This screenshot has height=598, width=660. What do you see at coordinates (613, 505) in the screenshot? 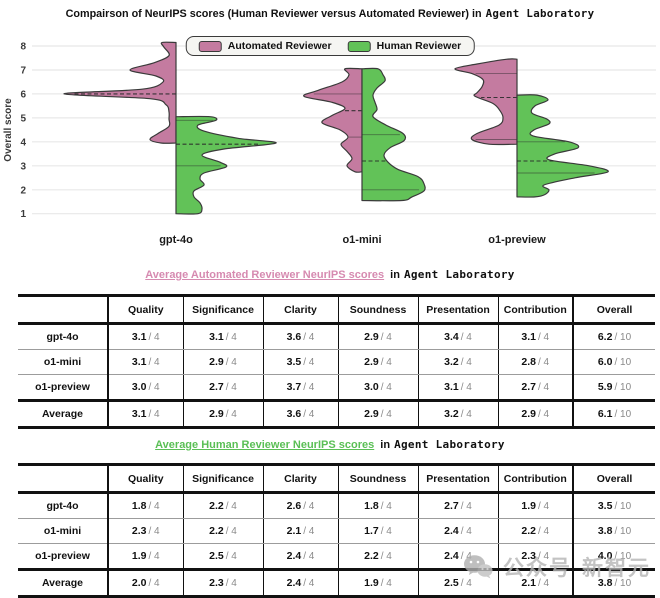
I see `score-cell: 3.5/ 10` at bounding box center [613, 505].